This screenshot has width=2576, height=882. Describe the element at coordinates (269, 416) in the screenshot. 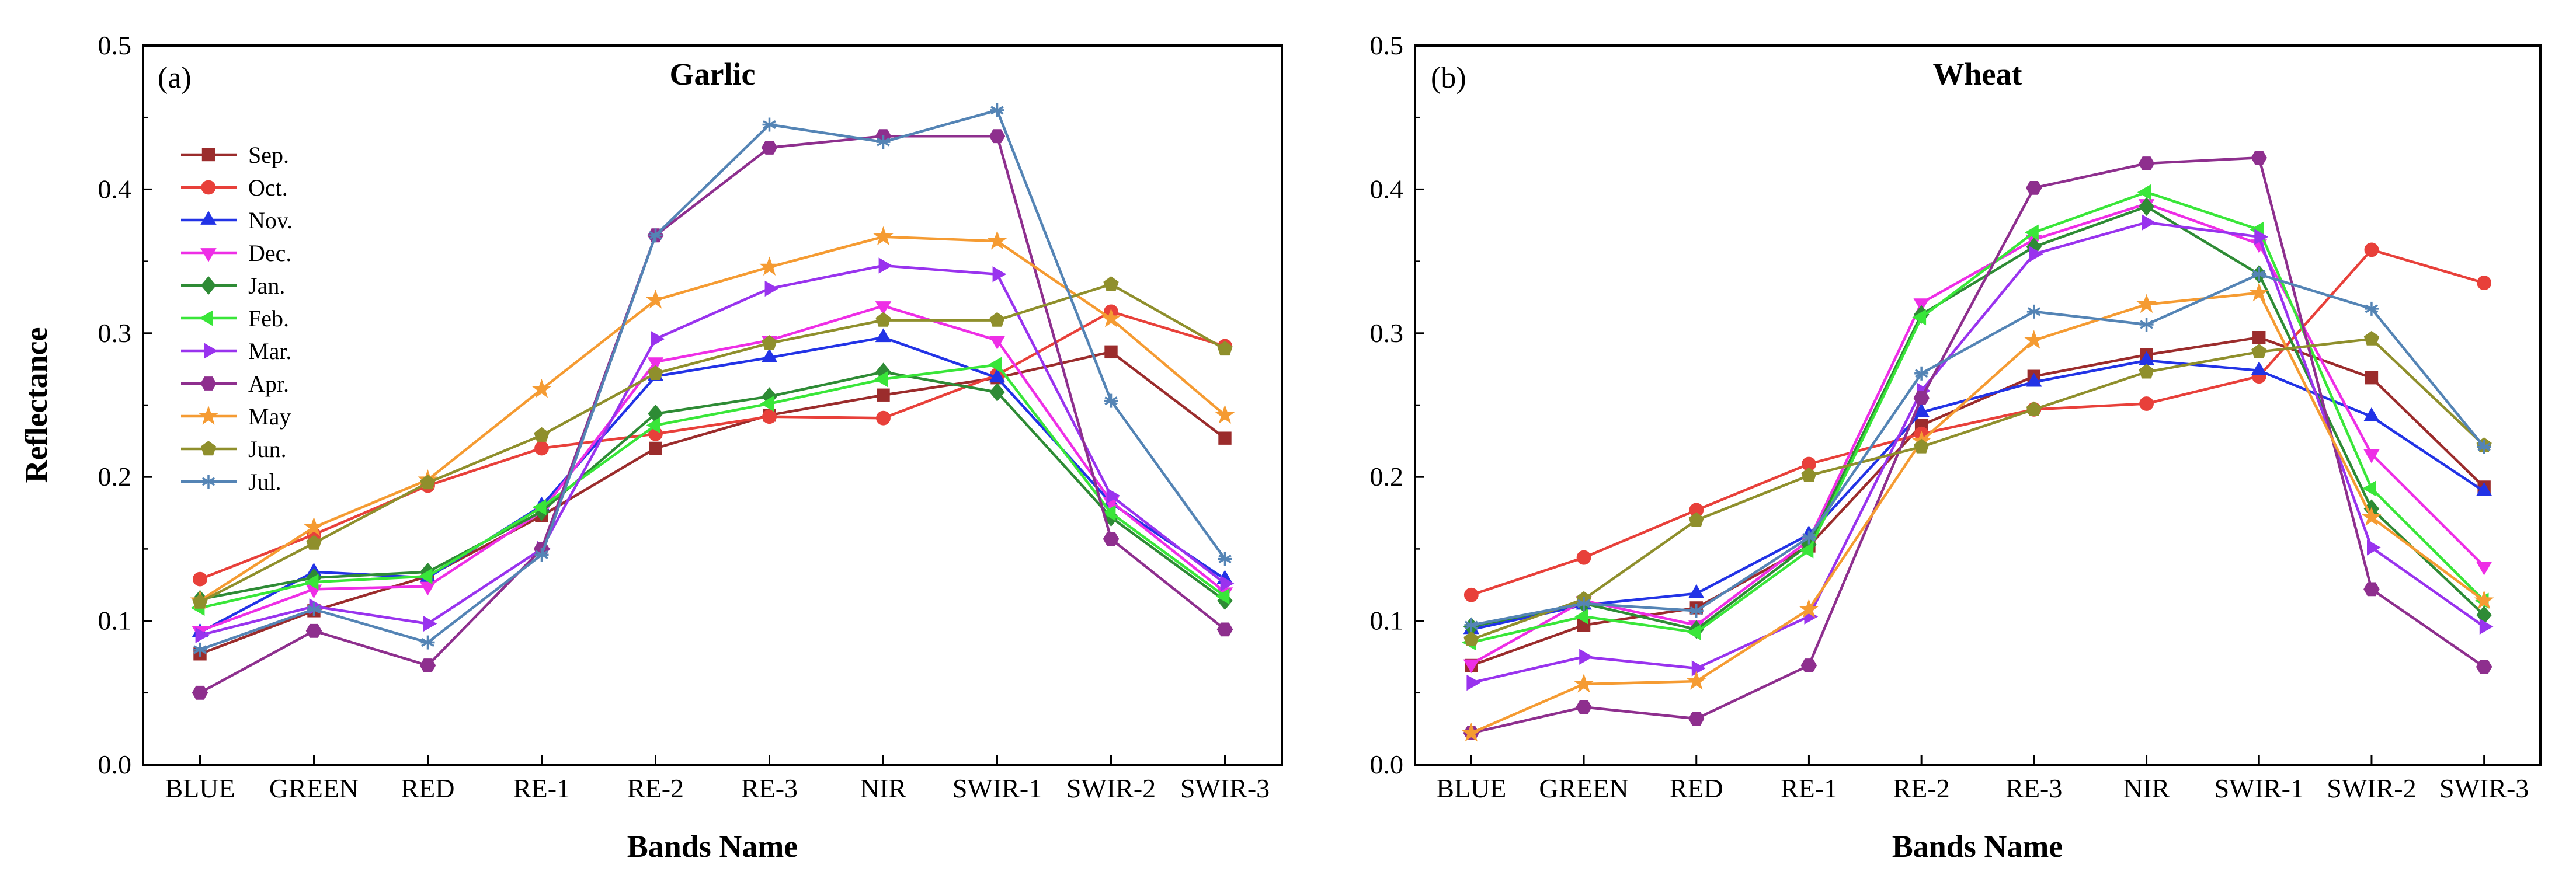

I see `legend-label: May` at that location.